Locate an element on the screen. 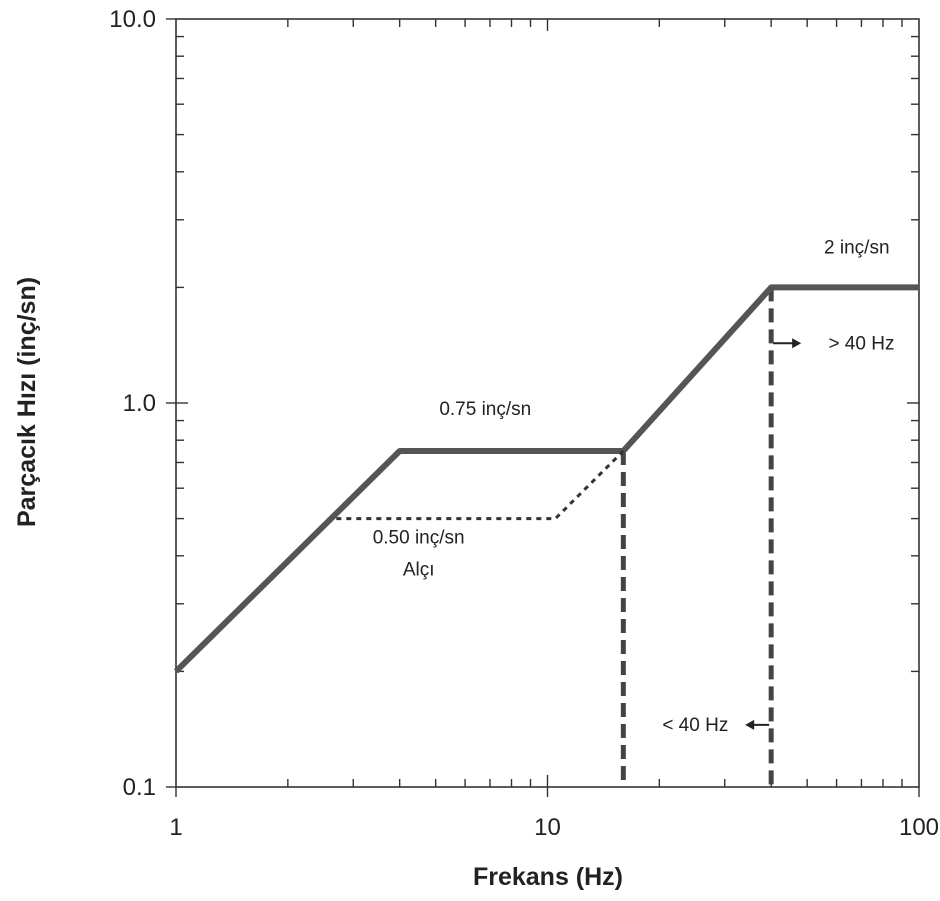 The height and width of the screenshot is (901, 940). y-axis-title: Parçacık Hızı (inç/sn) is located at coordinates (27, 402).